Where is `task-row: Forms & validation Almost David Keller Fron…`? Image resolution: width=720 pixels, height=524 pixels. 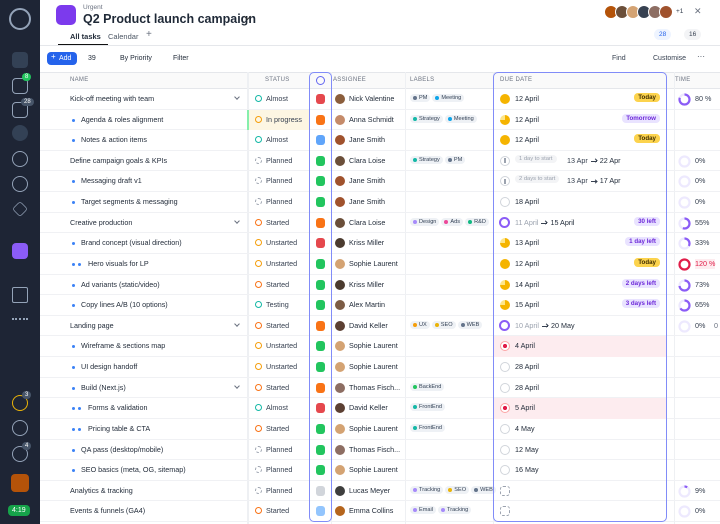
task-row: Forms & validation Almost David Keller Fron… is located at coordinates (380, 408).